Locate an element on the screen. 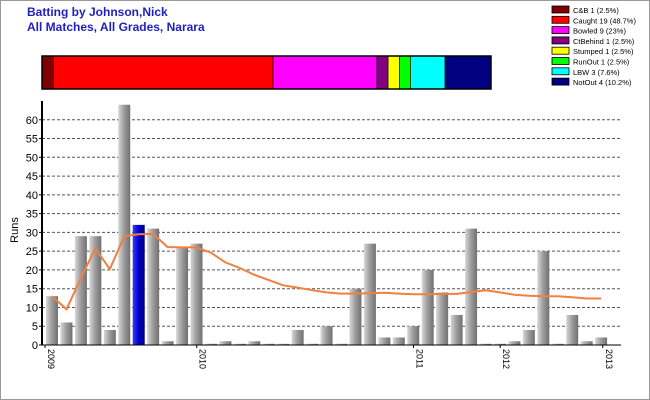  y-tick-labels: 0 5 10 15 20 25 30 35 40 45 50 55 60 is located at coordinates (34, 233).